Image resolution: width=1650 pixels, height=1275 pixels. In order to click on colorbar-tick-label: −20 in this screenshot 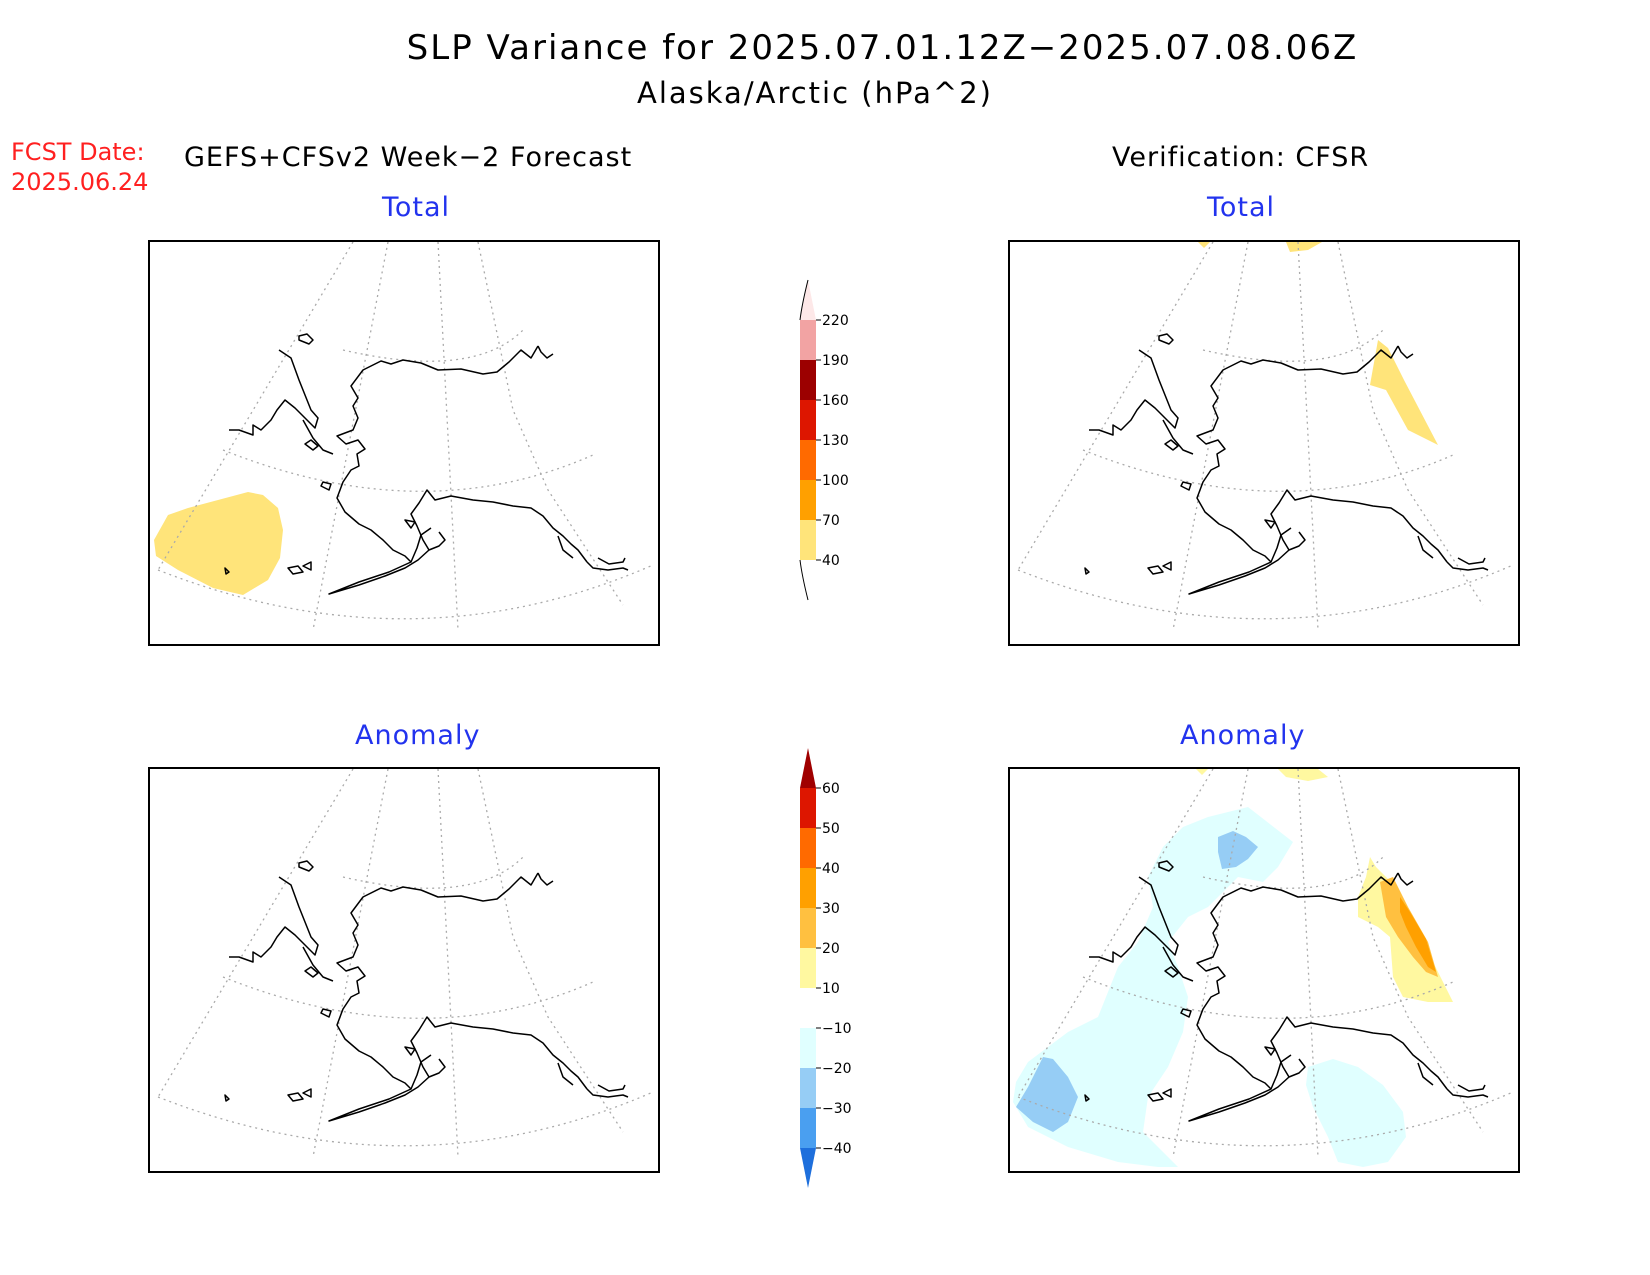, I will do `click(837, 1069)`.